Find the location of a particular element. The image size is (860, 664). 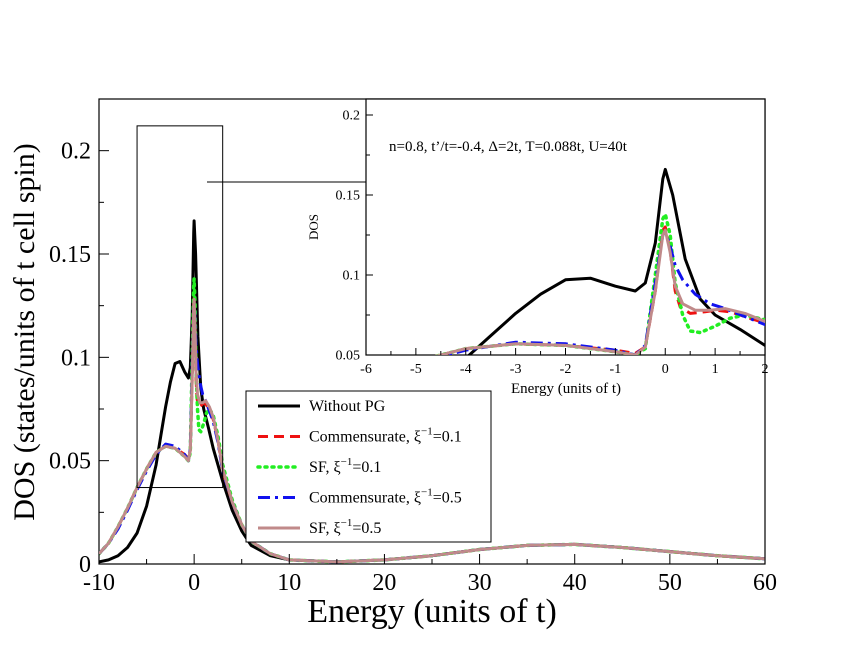

inset-series-group is located at coordinates (599, 261).